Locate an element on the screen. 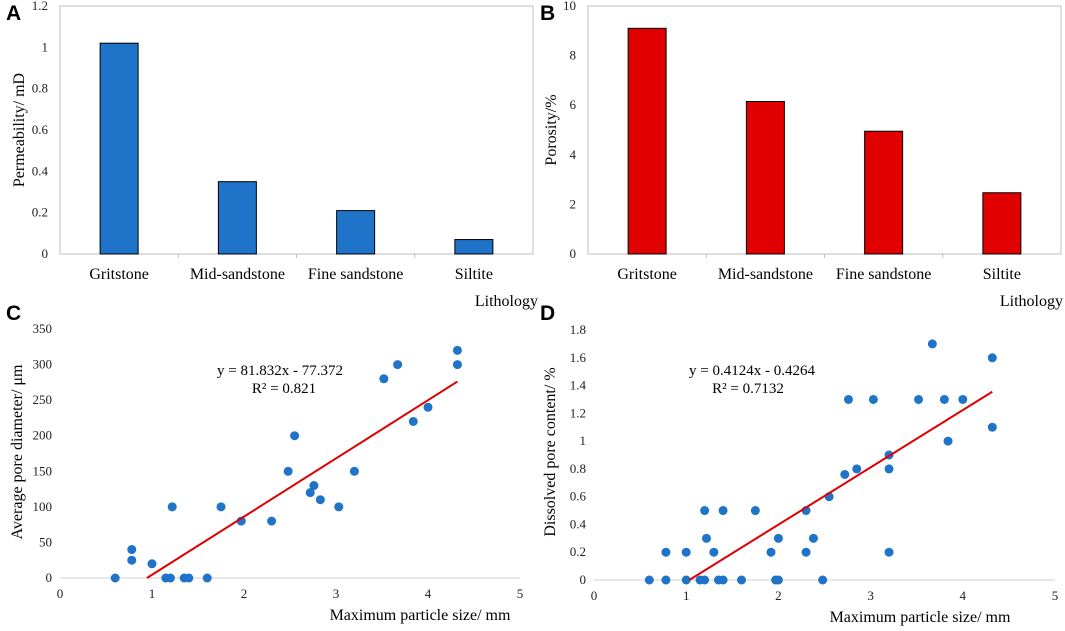  panel-b-category-label: Fine sandstone is located at coordinates (884, 274).